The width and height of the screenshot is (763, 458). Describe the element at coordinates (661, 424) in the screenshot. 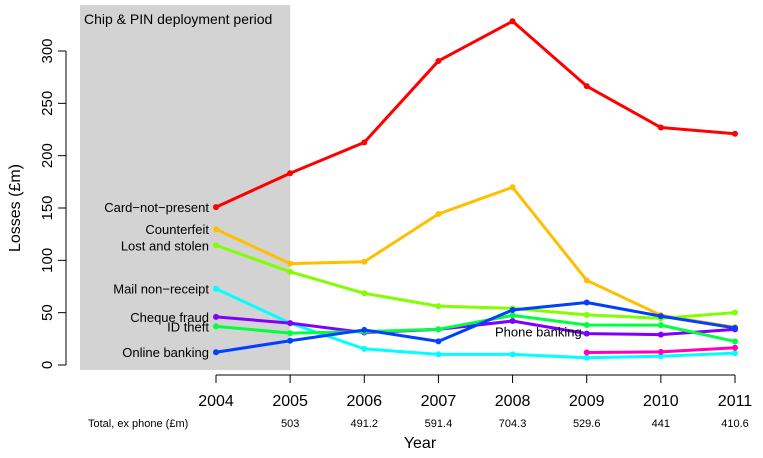

I see `total-value-2010: 441` at that location.